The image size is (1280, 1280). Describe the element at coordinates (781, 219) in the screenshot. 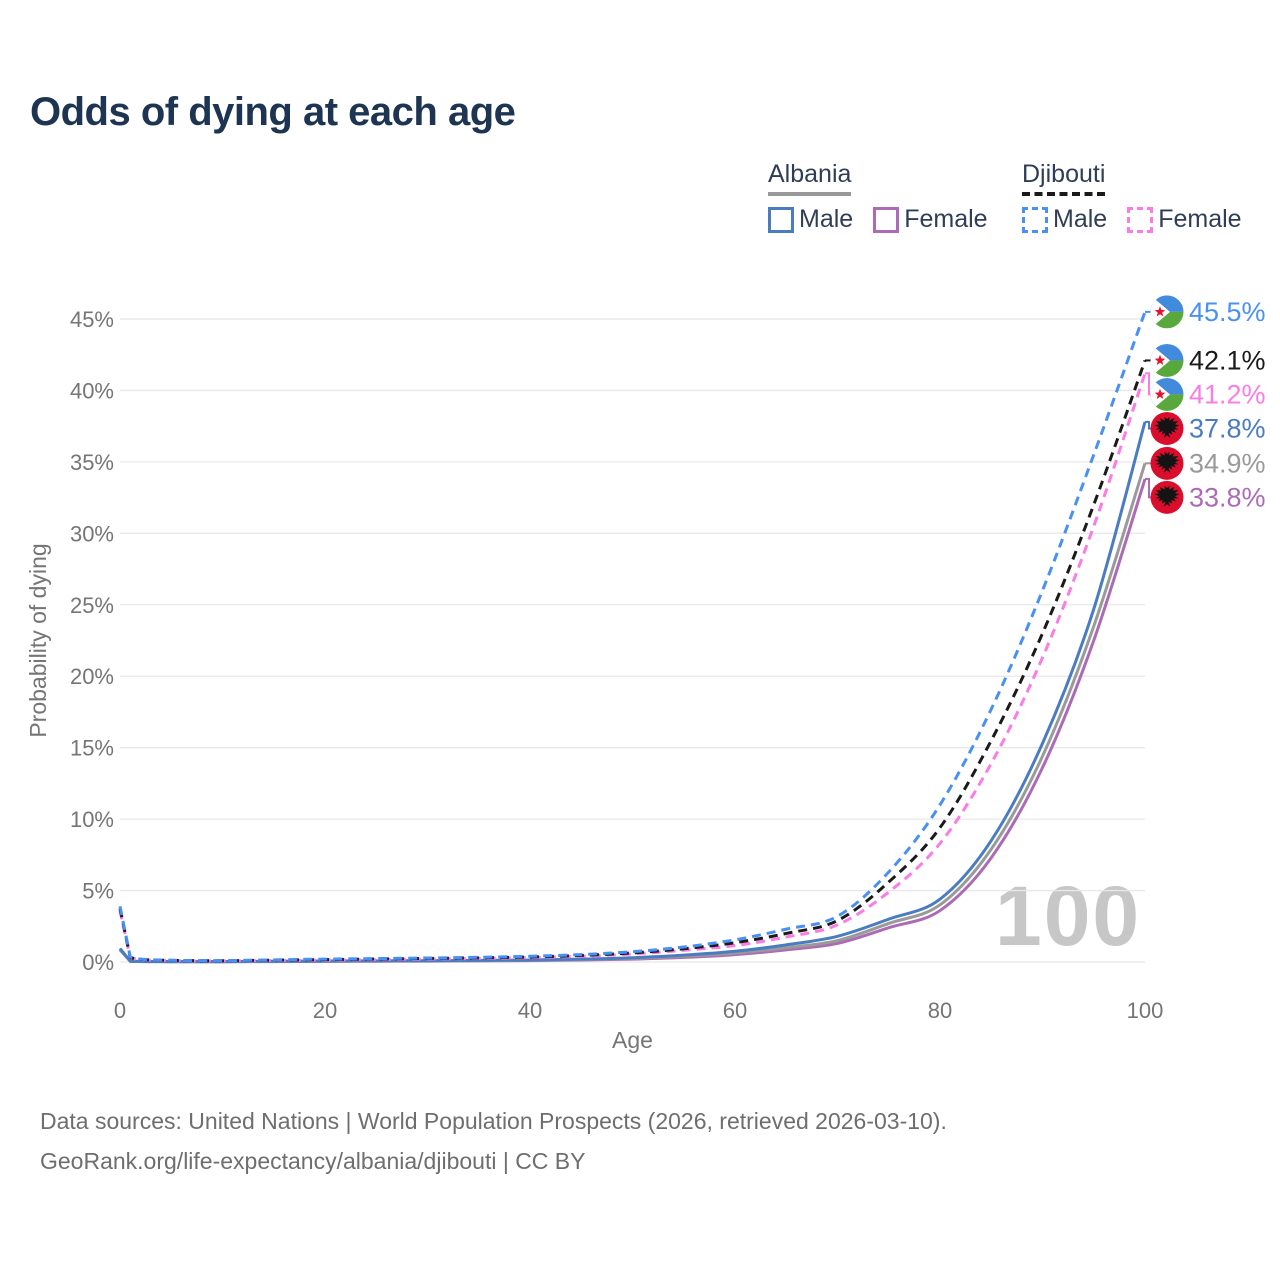

I see `albania-male-swatch-icon` at that location.